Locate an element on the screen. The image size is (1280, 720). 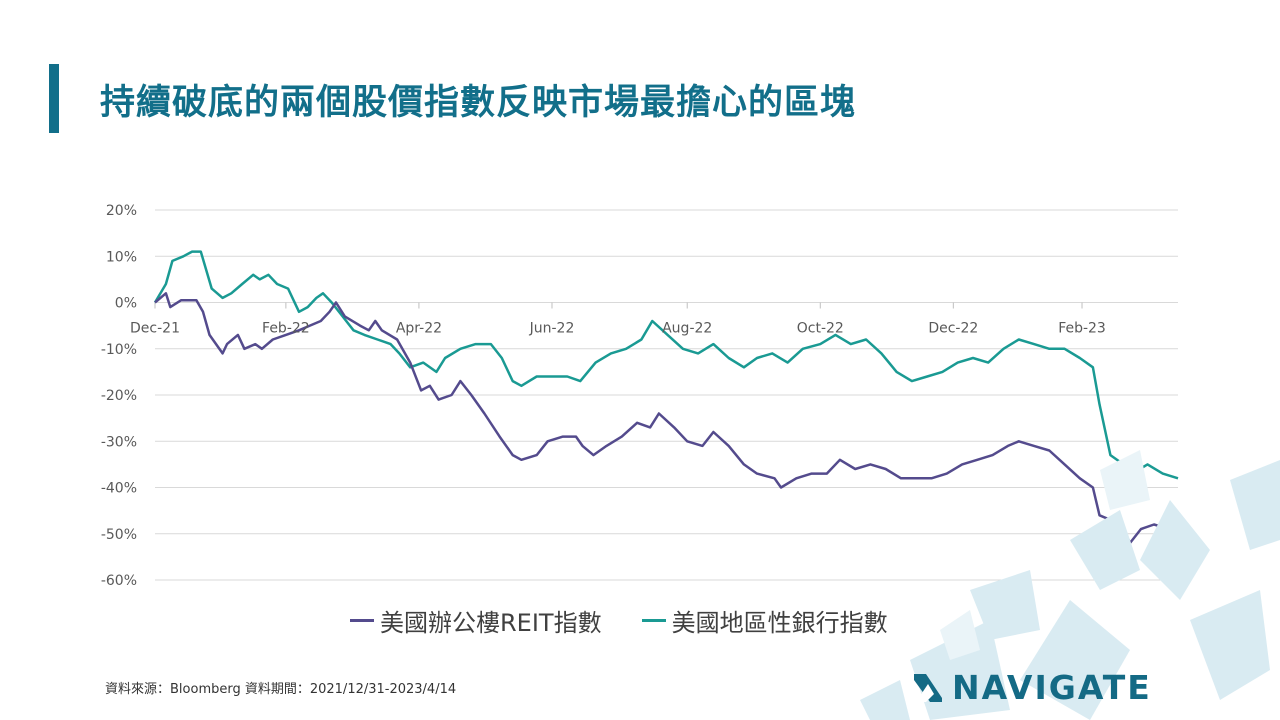
legend-label-regional-bank: 美國地區性銀行指數 is located at coordinates (779, 623).